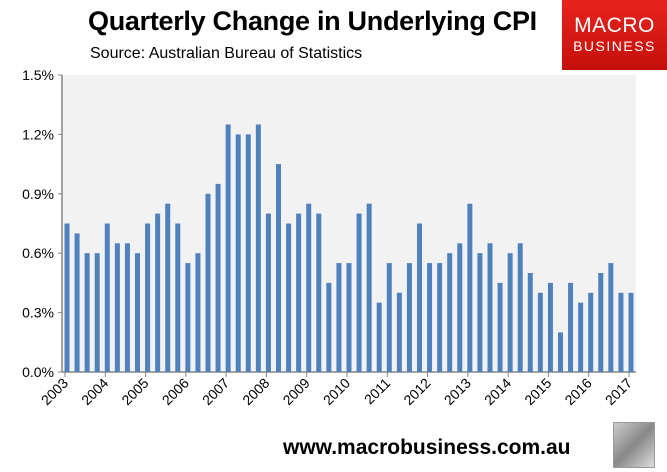  I want to click on wolf-logo-image, so click(634, 445).